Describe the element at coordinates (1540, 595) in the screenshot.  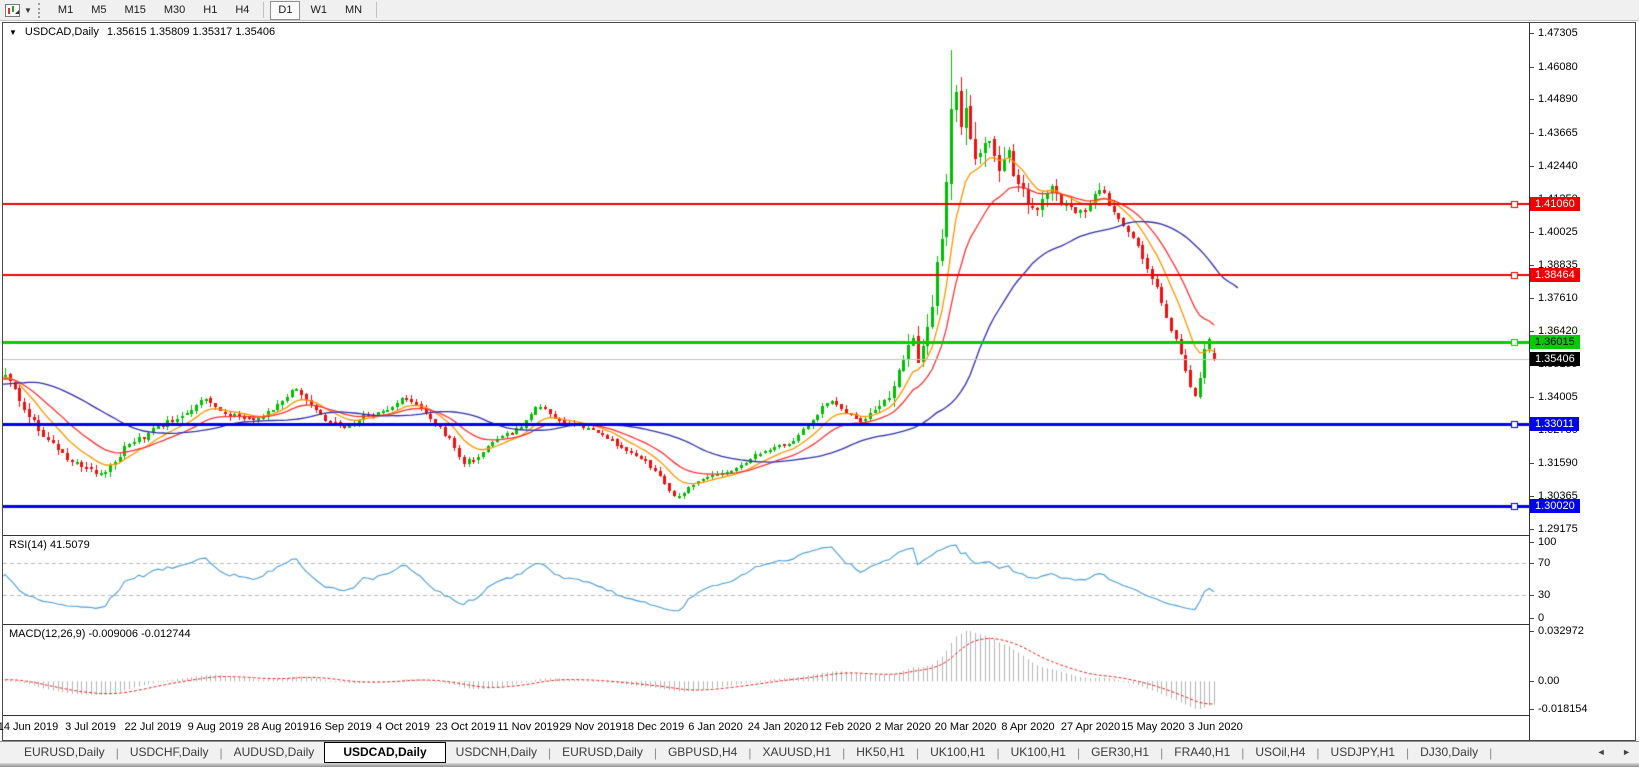
I see `rsi-tick: 30` at that location.